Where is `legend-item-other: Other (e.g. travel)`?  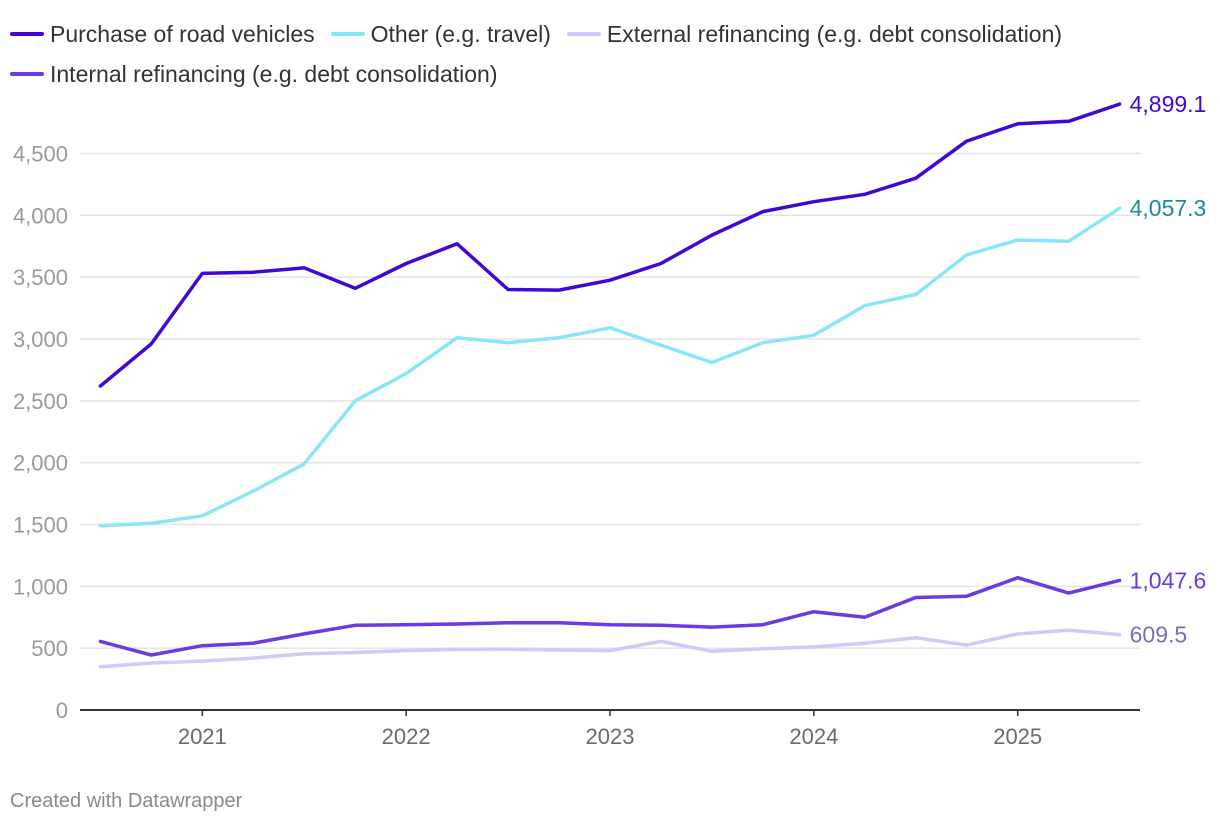 legend-item-other: Other (e.g. travel) is located at coordinates (440, 34).